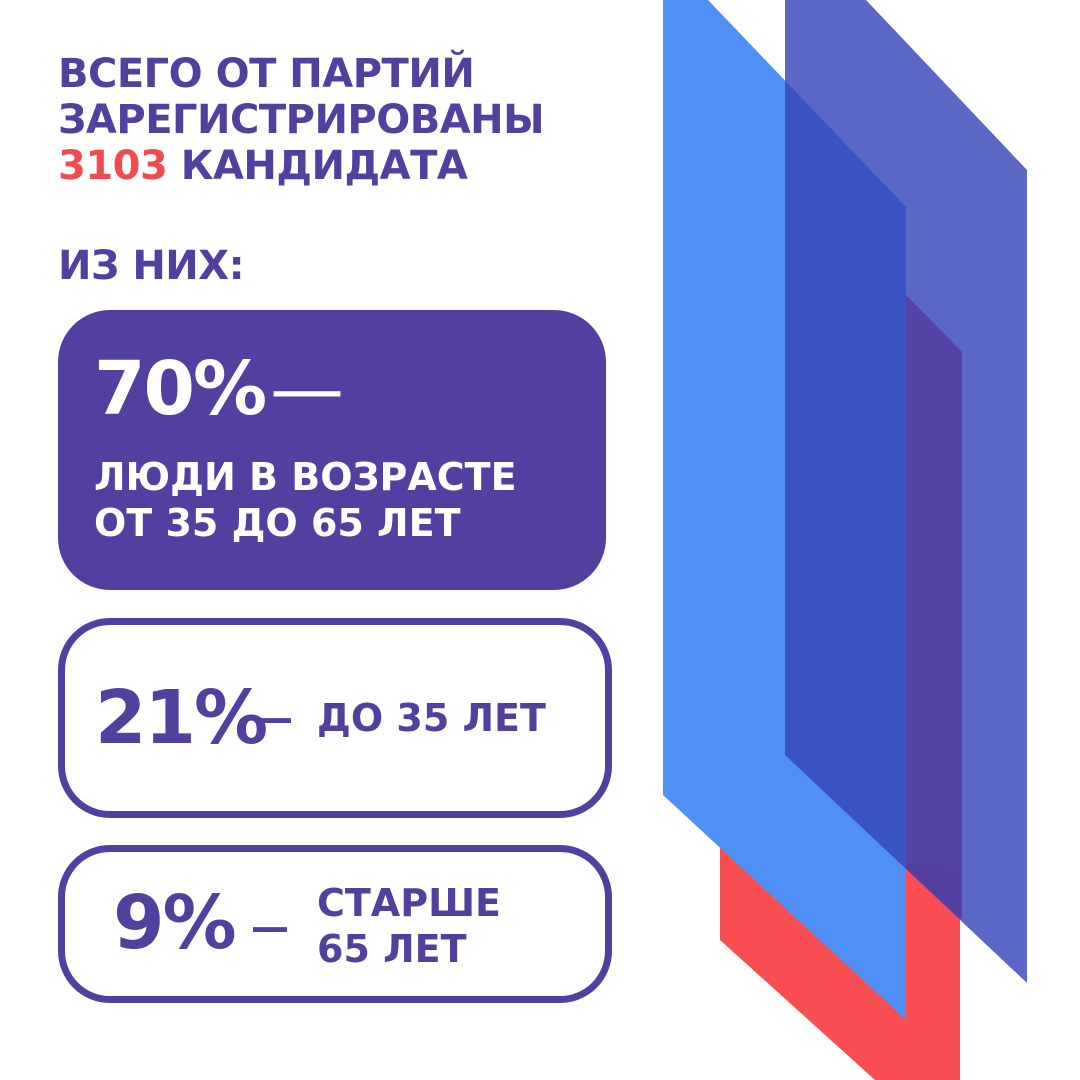  Describe the element at coordinates (332, 450) in the screenshot. I see `card: 70% — ЛЮДИ В ВОЗРАСТЕ ОТ 35 ДО 65 ЛЕТ` at that location.